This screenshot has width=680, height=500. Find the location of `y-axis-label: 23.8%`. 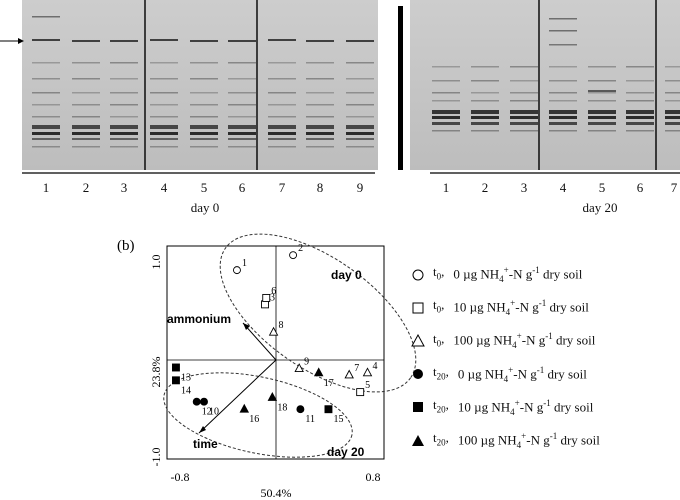

y-axis-label: 23.8% is located at coordinates (156, 372).